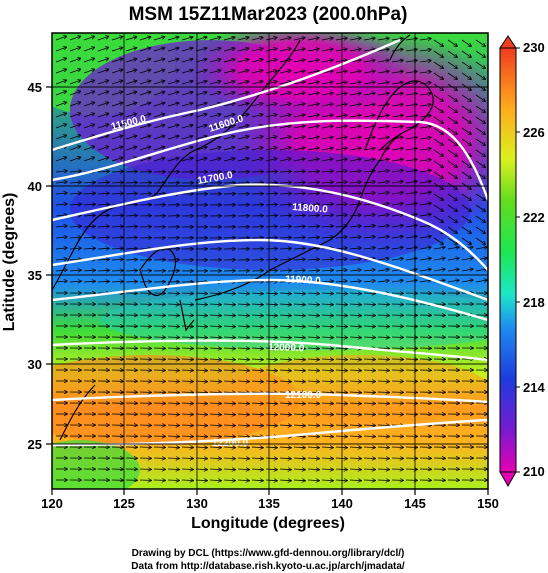  Describe the element at coordinates (534, 217) in the screenshot. I see `colorbar-tick-222: 222` at that location.